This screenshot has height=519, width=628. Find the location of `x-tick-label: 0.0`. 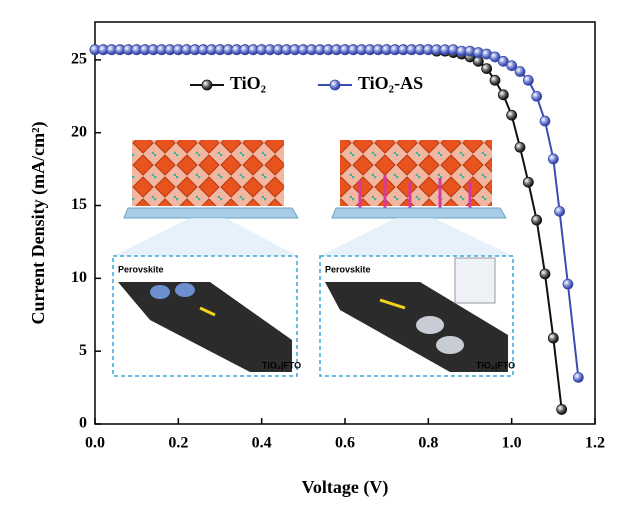

x-tick-label: 0.0 is located at coordinates (95, 443).